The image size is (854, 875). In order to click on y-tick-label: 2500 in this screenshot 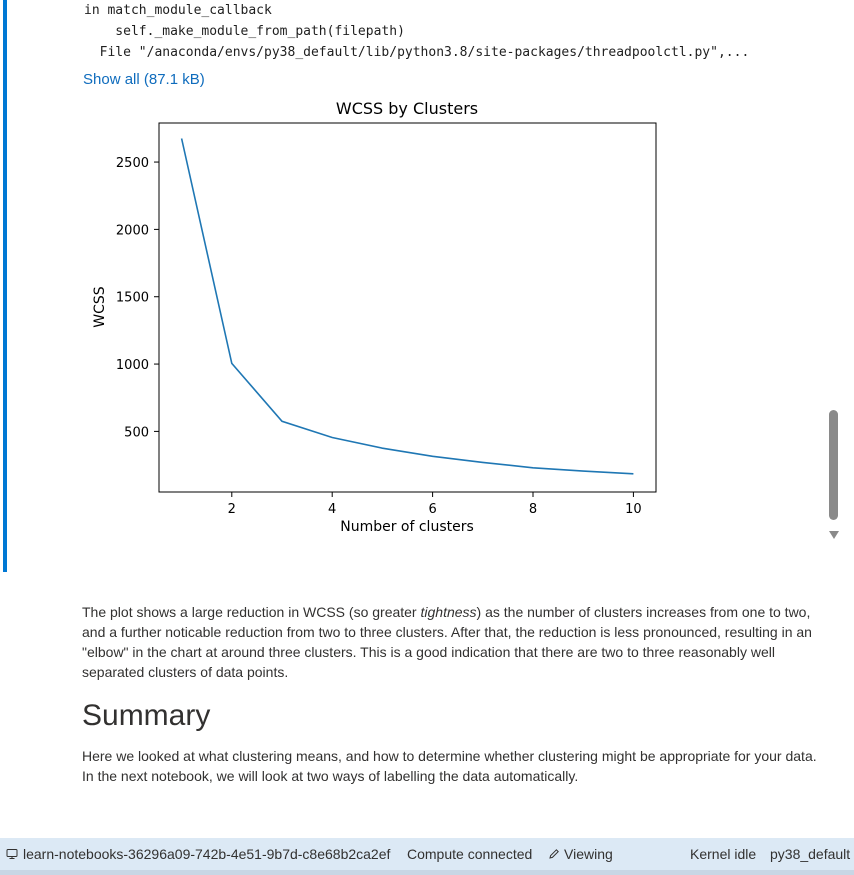, I will do `click(132, 163)`.